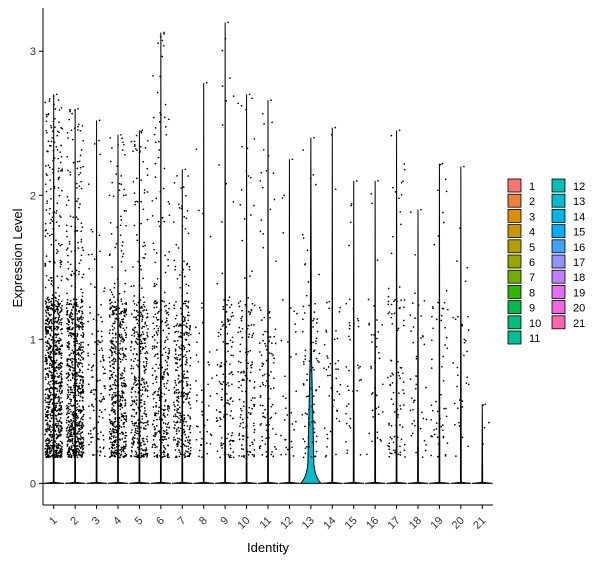 Image resolution: width=600 pixels, height=568 pixels. Describe the element at coordinates (521, 231) in the screenshot. I see `legend-item-4: 4` at that location.